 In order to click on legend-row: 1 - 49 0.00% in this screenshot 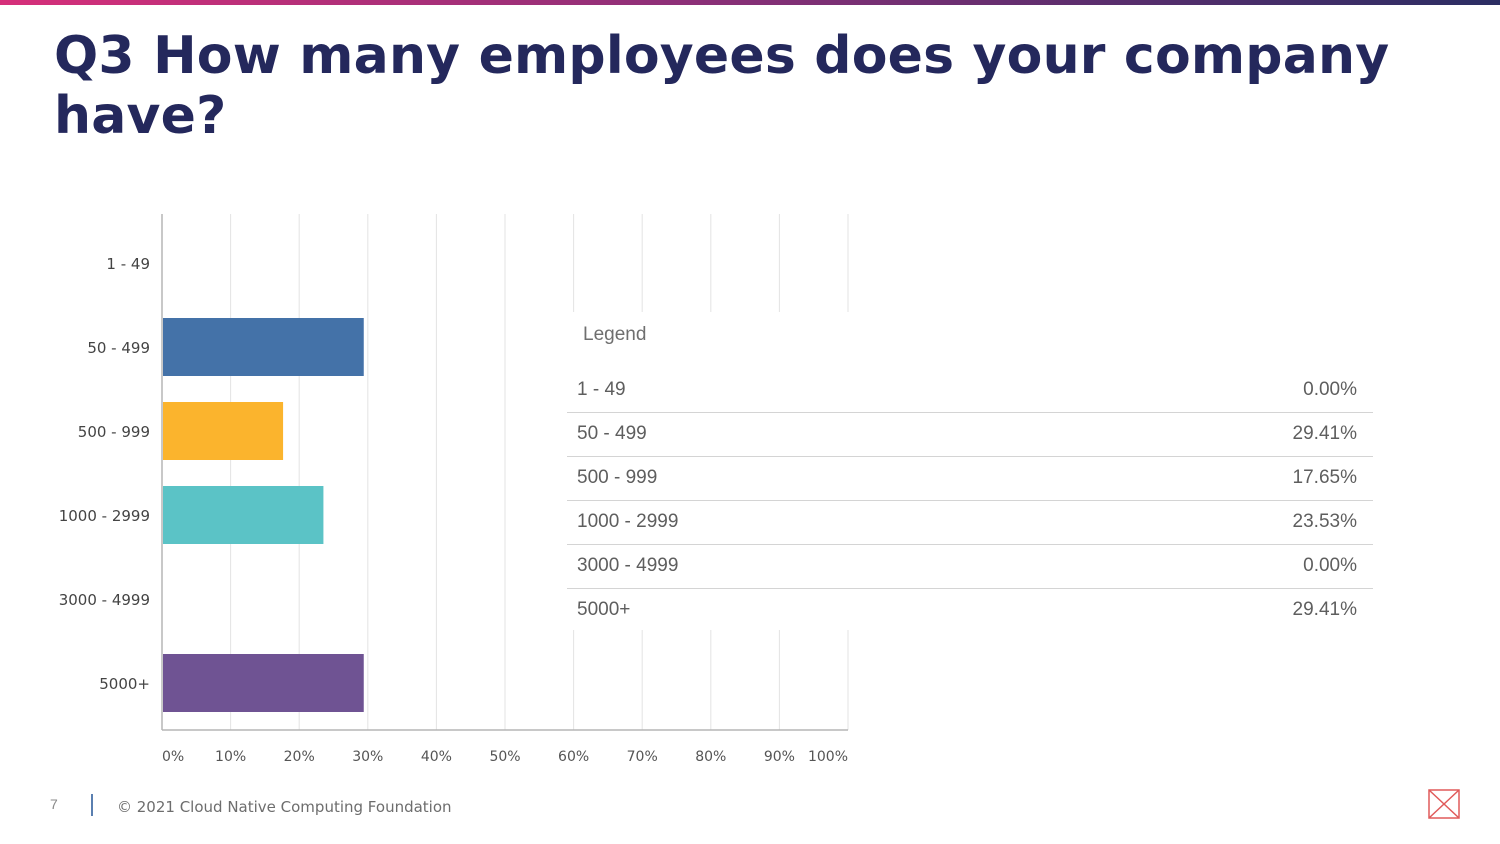, I will do `click(970, 391)`.